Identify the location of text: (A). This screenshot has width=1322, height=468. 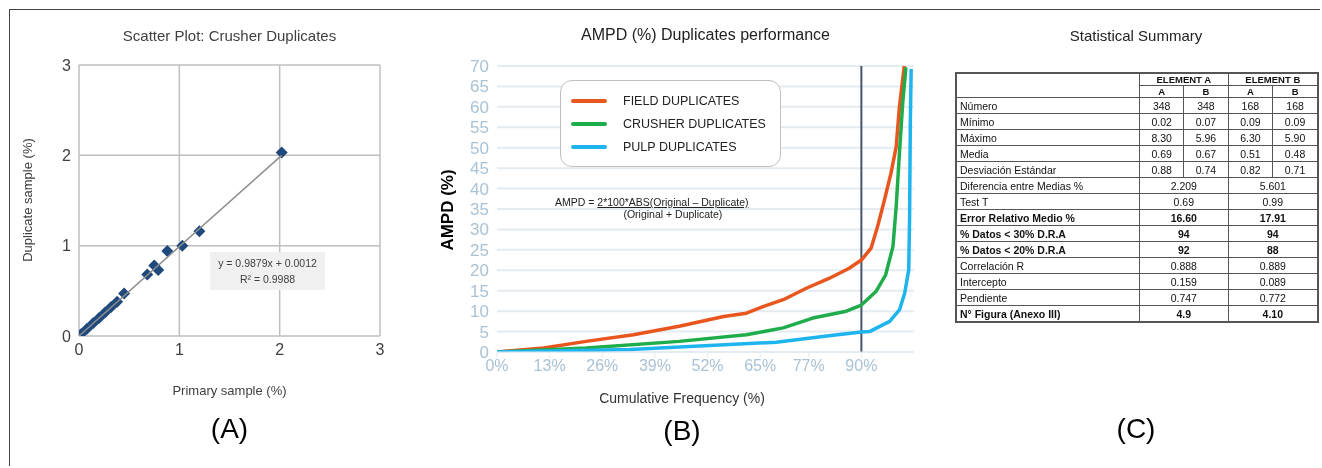
(229, 429).